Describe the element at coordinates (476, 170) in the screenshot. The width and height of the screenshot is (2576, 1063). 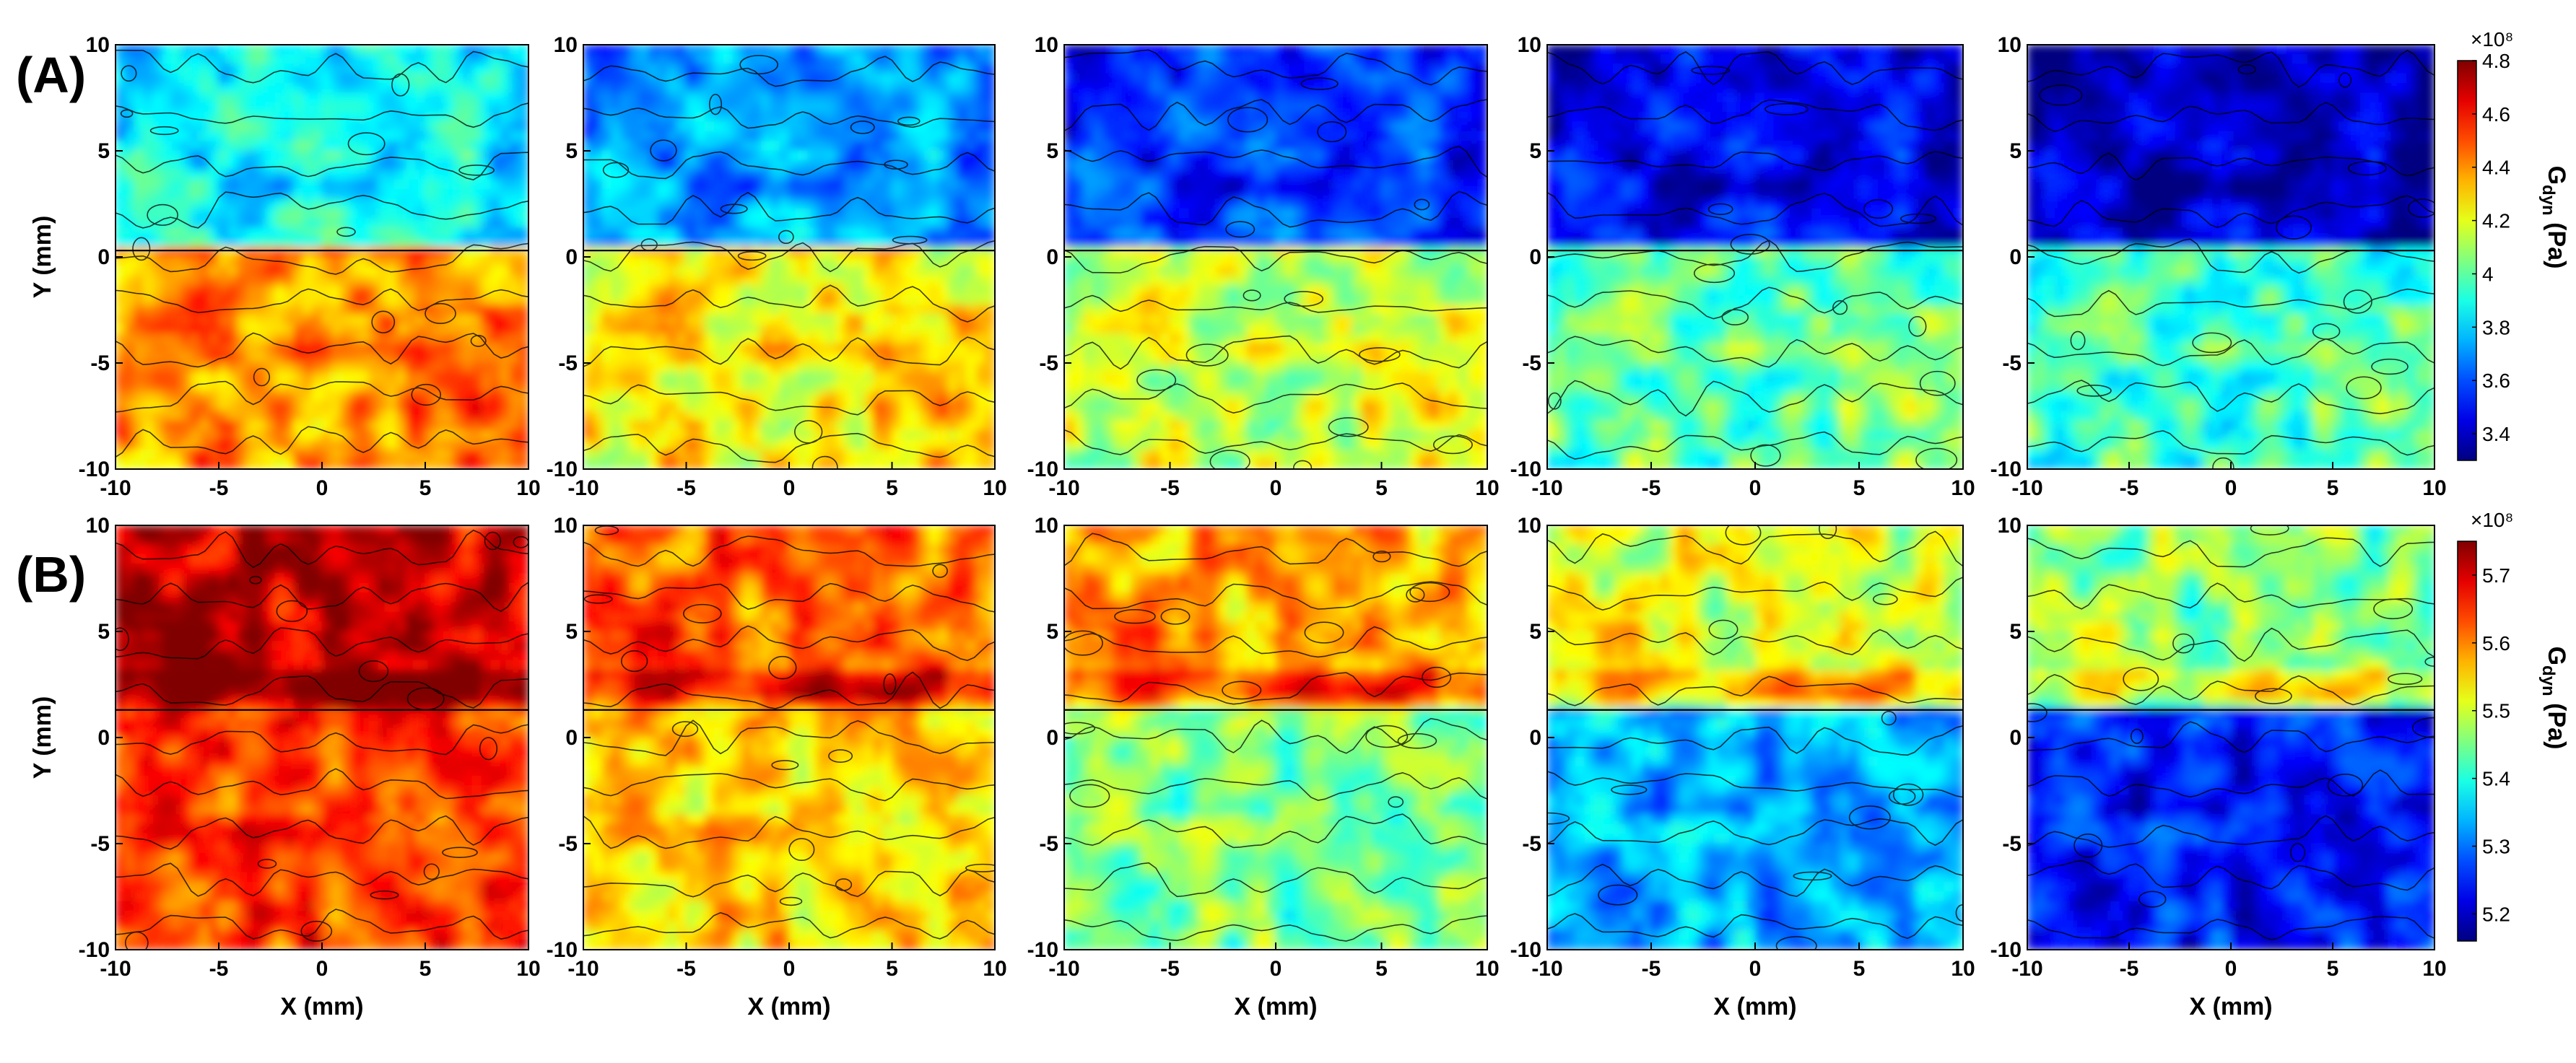
I see `contour-loop` at that location.